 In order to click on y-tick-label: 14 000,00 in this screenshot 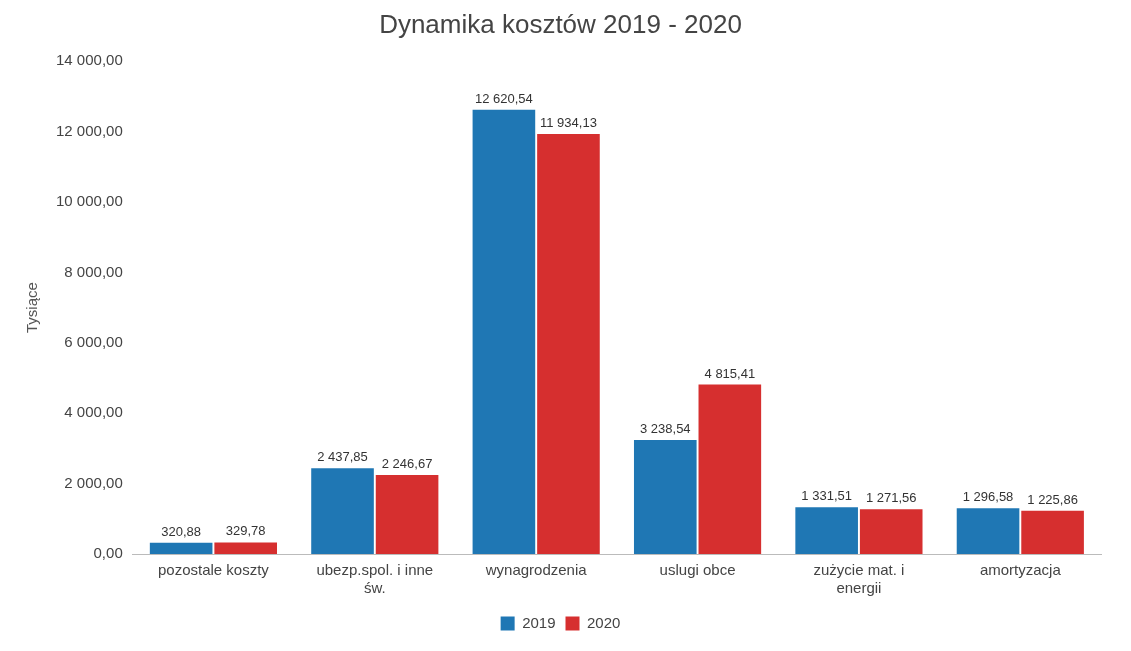, I will do `click(89, 60)`.